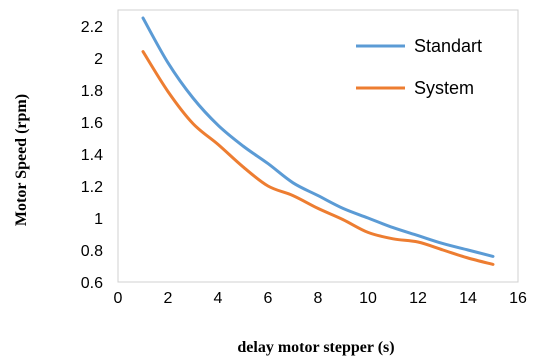  I want to click on x-tick-label: 0, so click(118, 298).